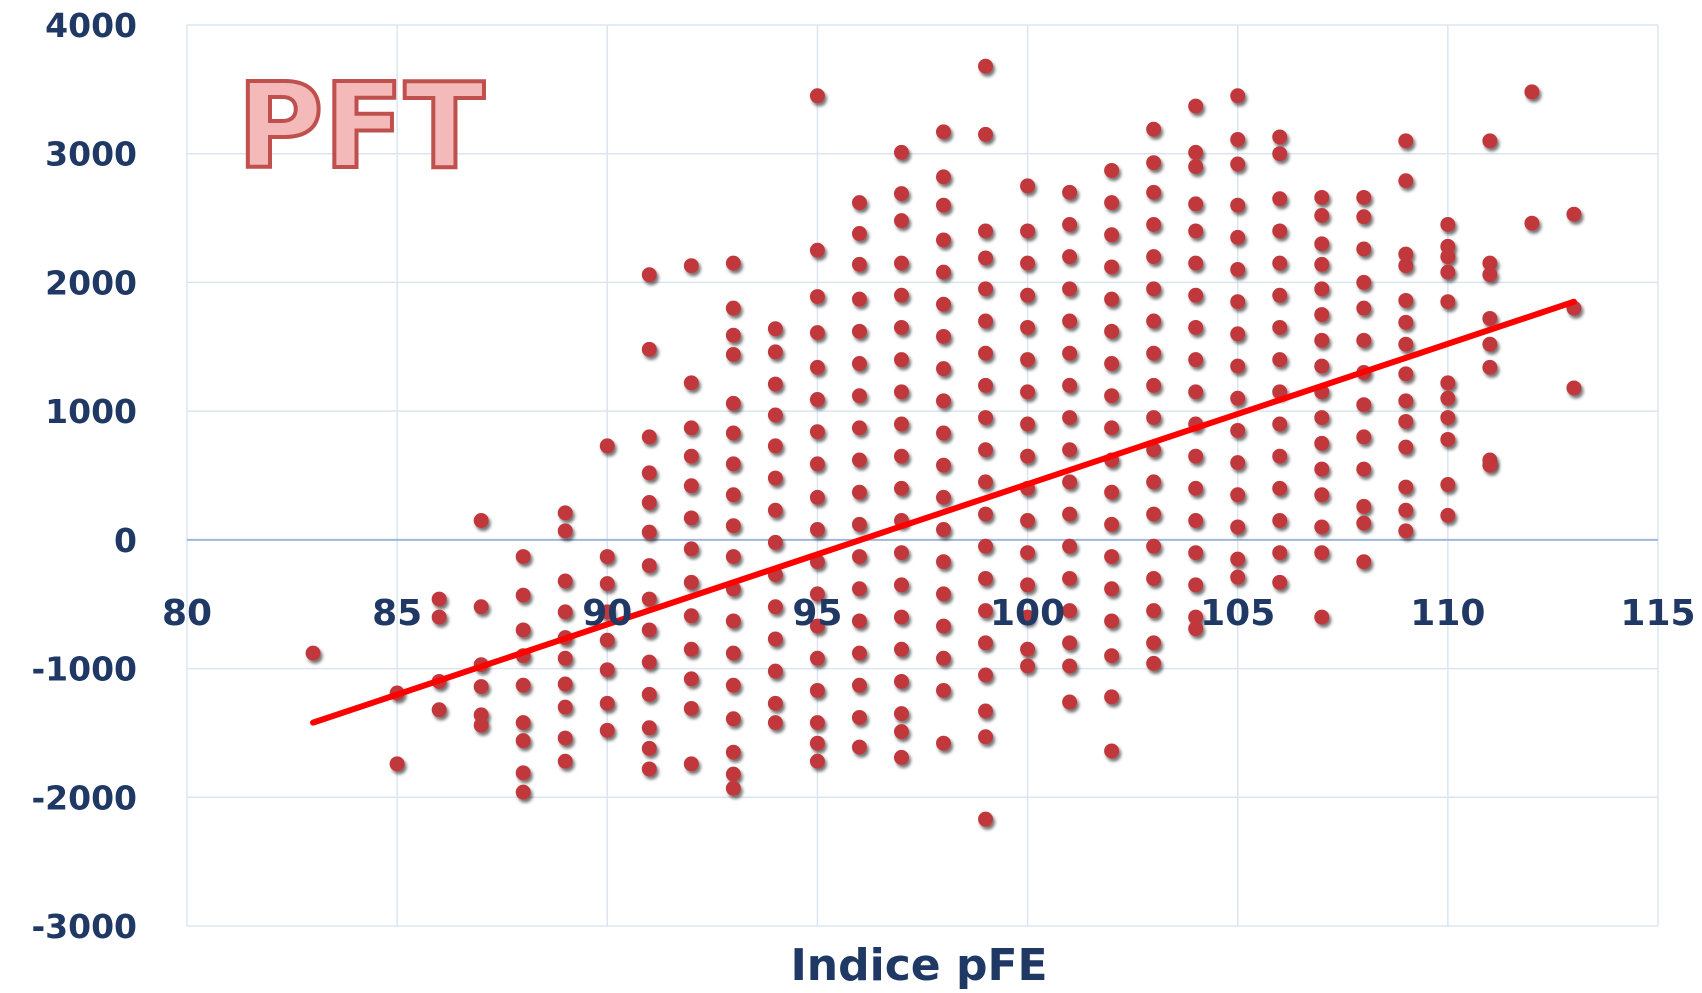 The width and height of the screenshot is (1702, 993). Describe the element at coordinates (607, 613) in the screenshot. I see `x-tick-label: 90` at that location.